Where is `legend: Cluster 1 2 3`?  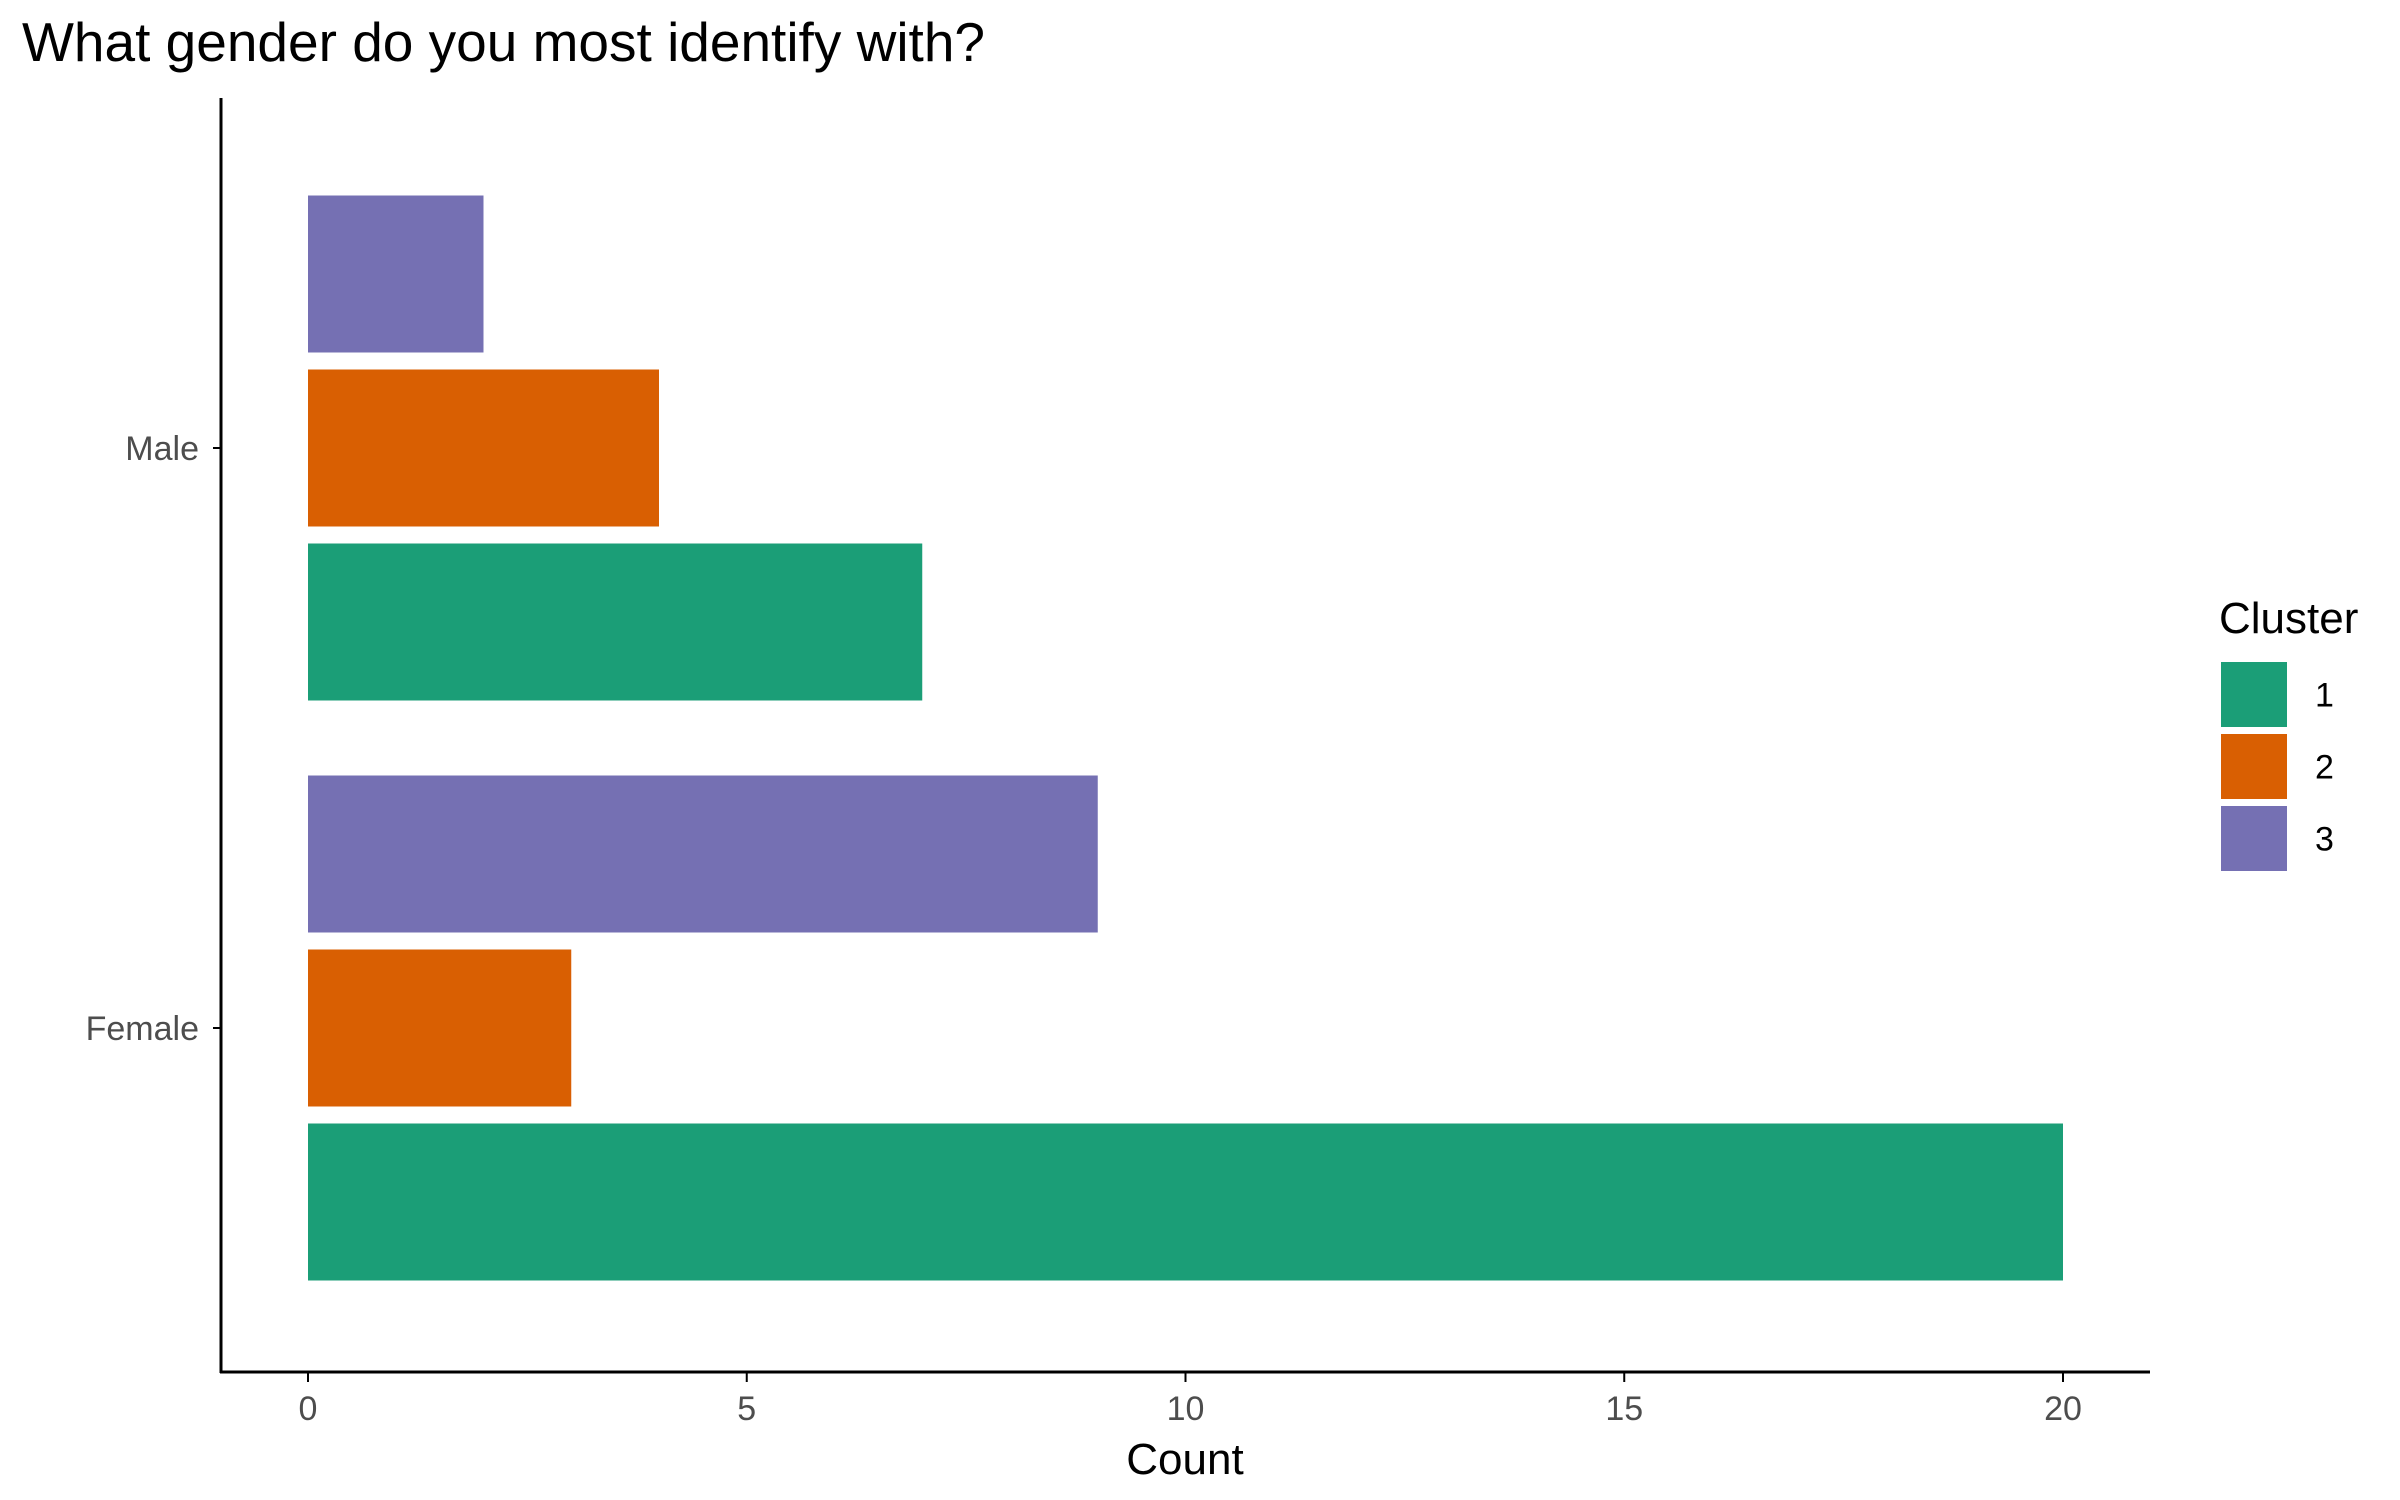 legend: Cluster 1 2 3 is located at coordinates (2288, 732).